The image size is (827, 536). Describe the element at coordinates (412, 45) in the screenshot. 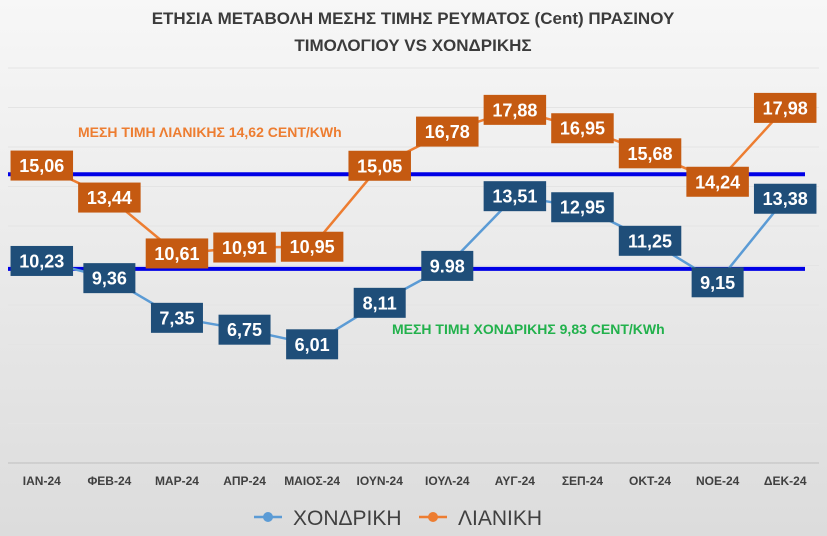

I see `chart-title-line-2: ΤΙΜΟΛΟΓΙΟΥ VS ΧΟΝΔΡΙΚΗΣ` at that location.